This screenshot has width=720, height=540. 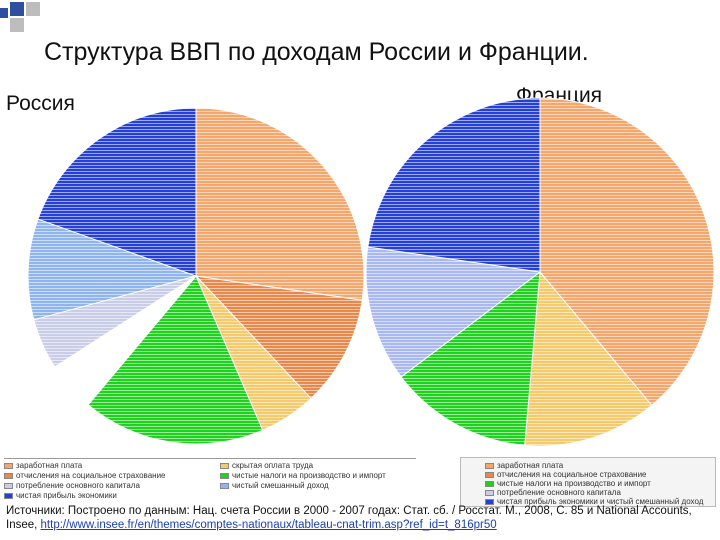 I want to click on russia-legend-item-3: чистые налоги на производство и импорт, so click(x=303, y=475).